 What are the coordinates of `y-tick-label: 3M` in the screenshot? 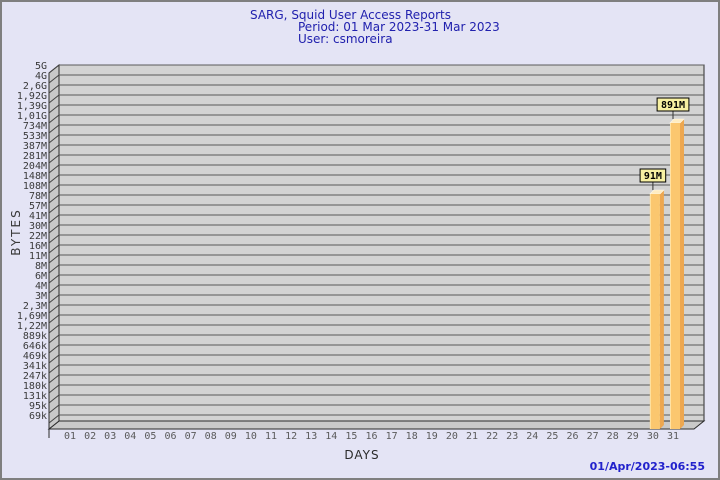 It's located at (41, 296).